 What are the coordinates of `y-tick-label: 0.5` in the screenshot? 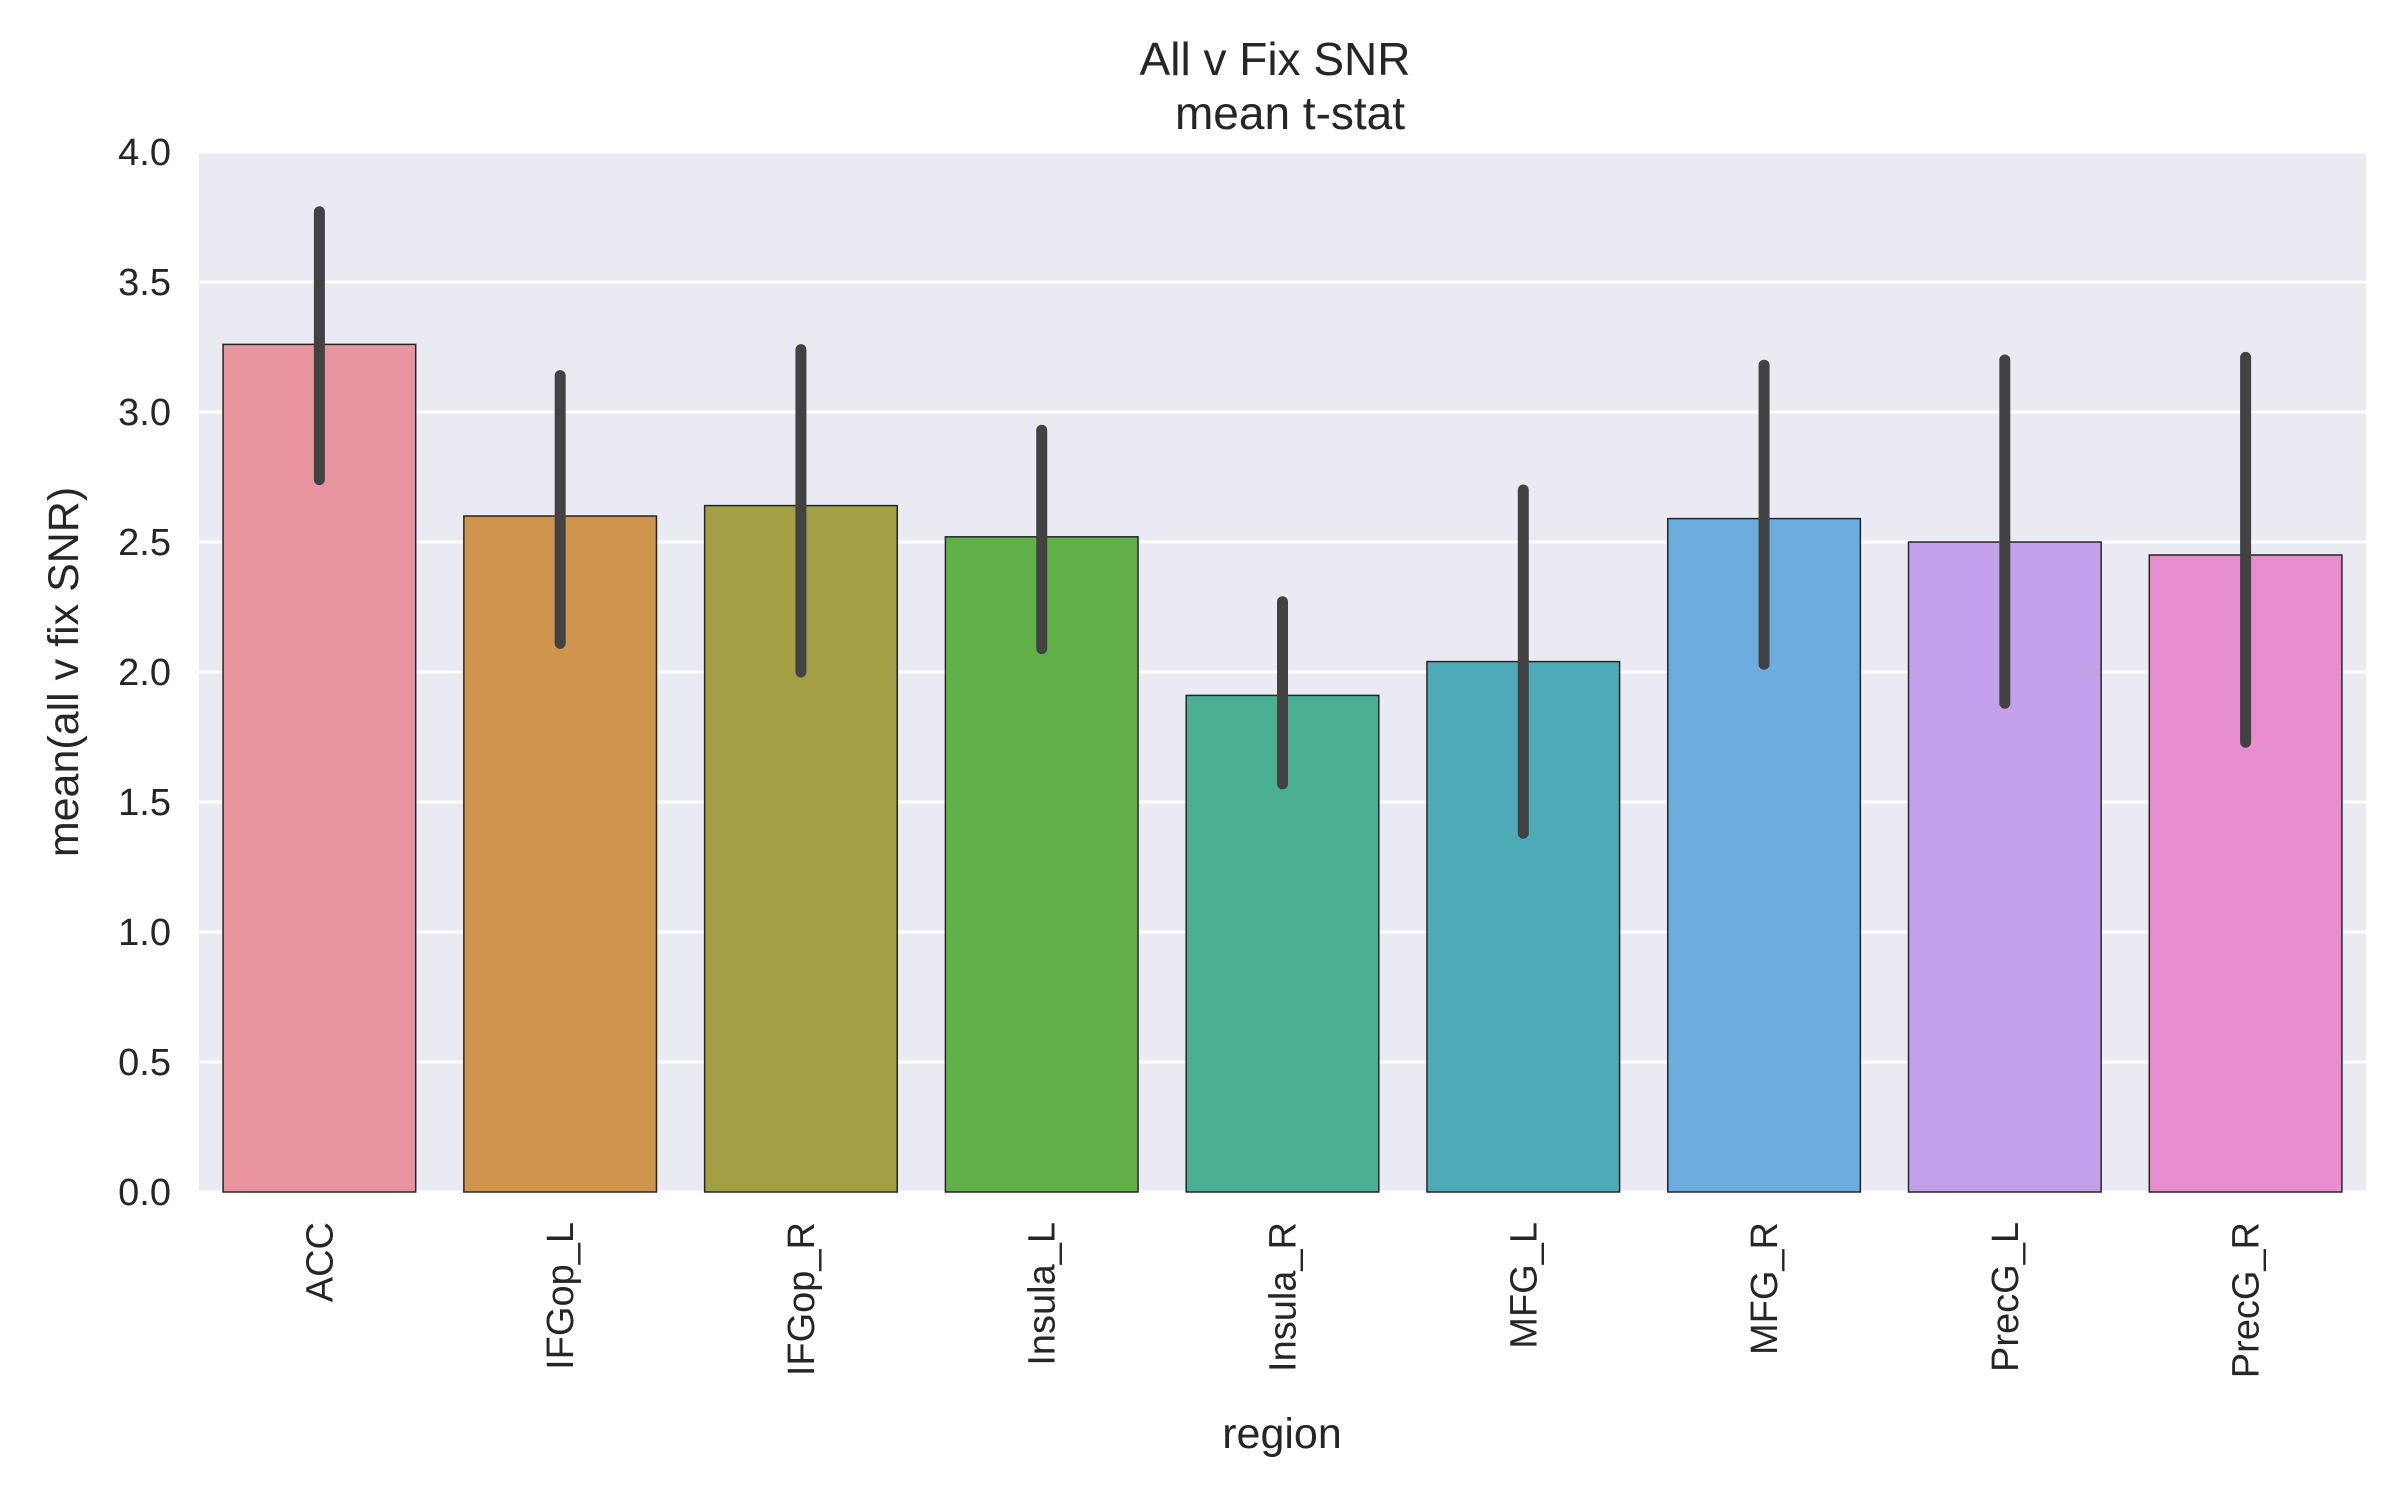 It's located at (144, 1063).